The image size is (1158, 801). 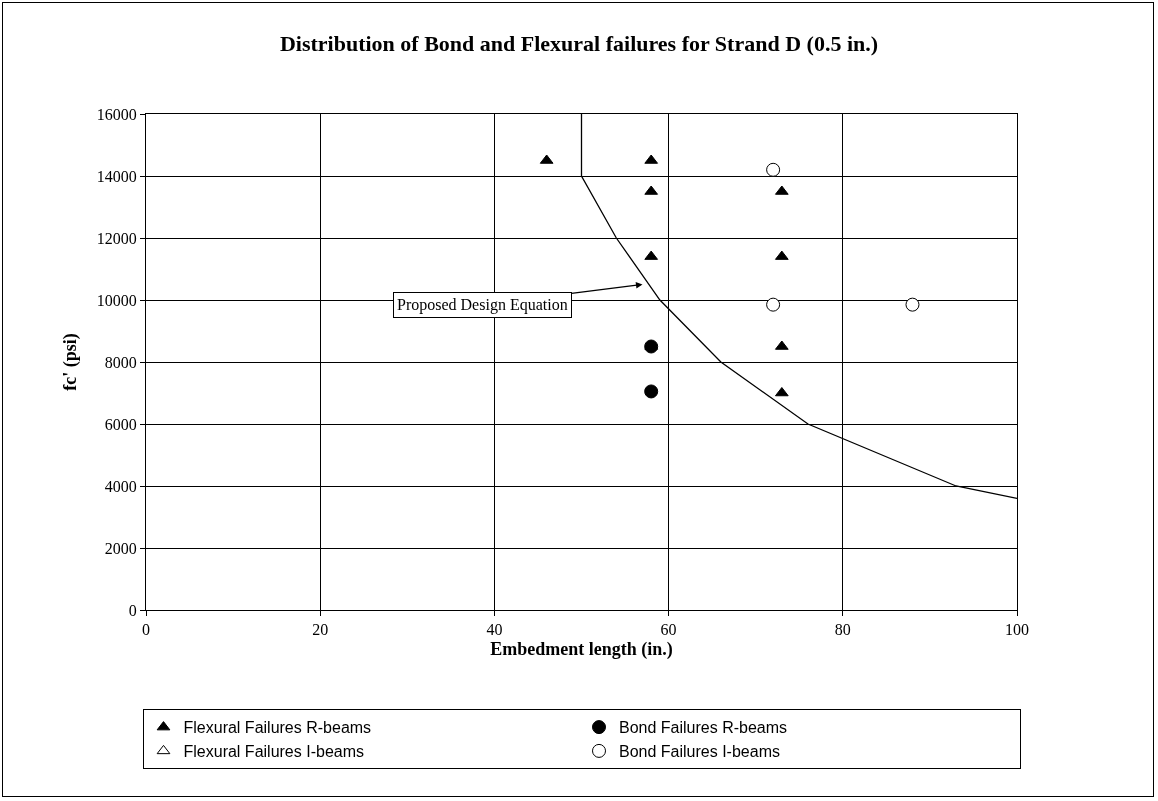 What do you see at coordinates (116, 114) in the screenshot?
I see `y-tick-label: 16000` at bounding box center [116, 114].